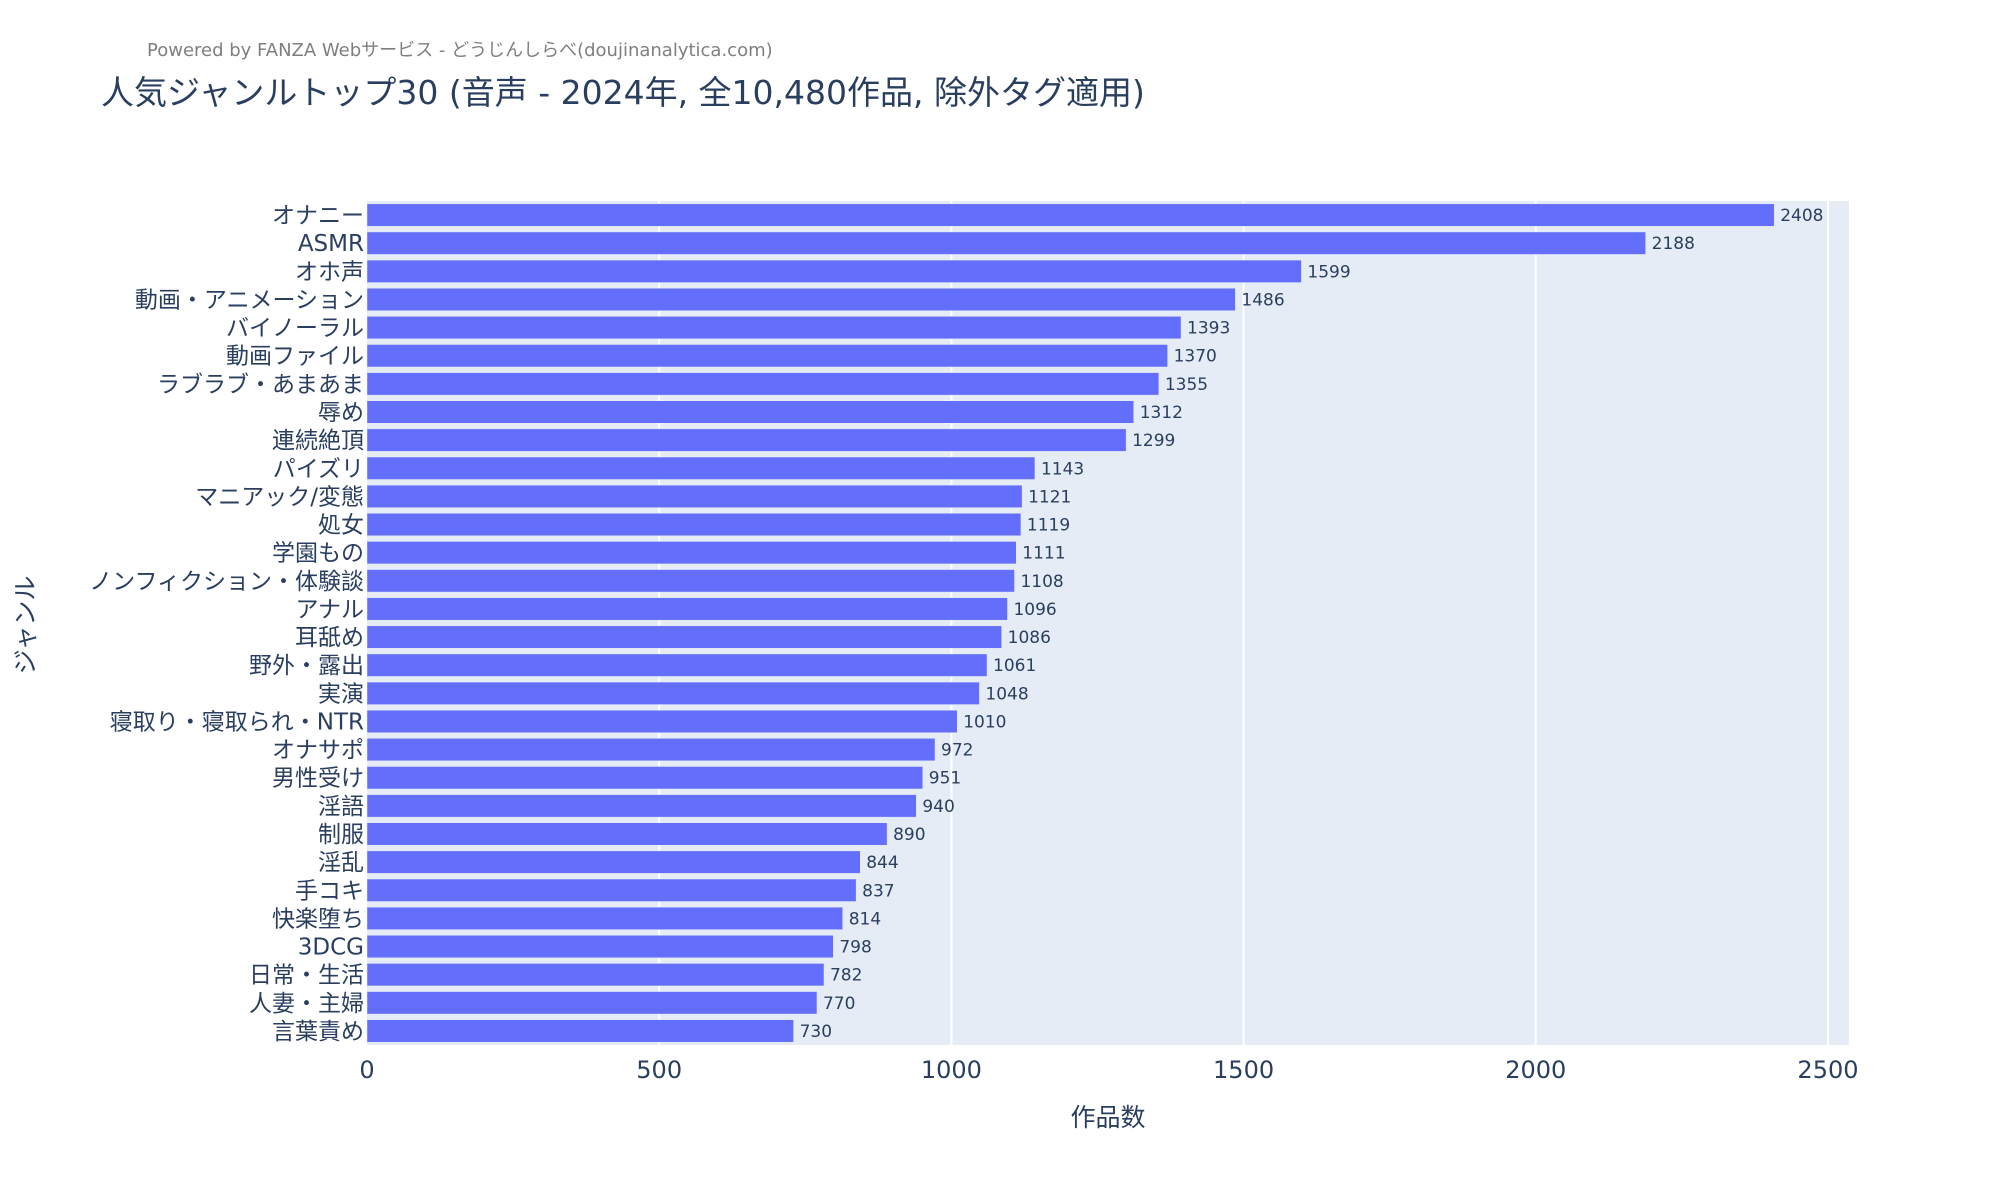  Describe the element at coordinates (331, 244) in the screenshot. I see `y-category-label: ASMR` at that location.